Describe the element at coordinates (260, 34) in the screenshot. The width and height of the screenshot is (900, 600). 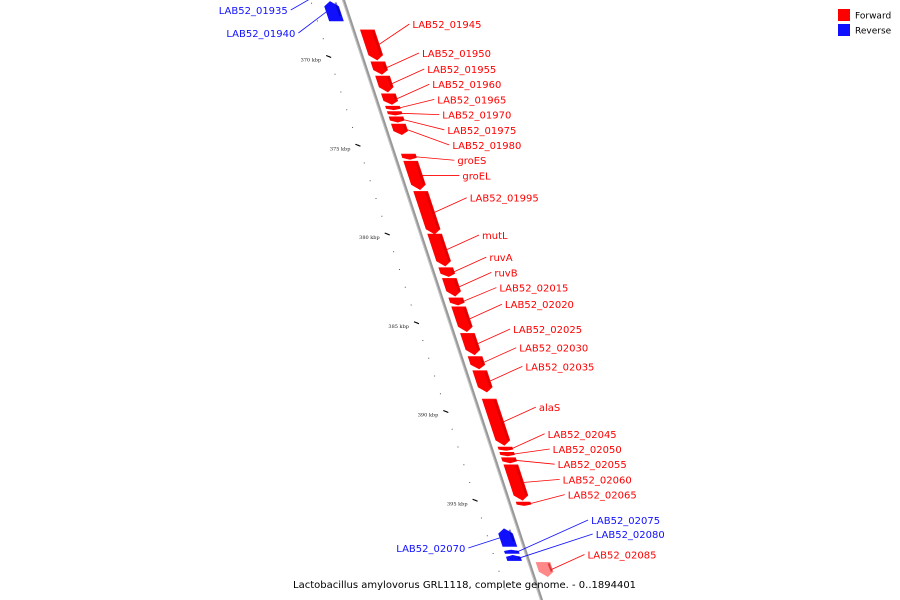
I see `gene-label: LAB52_01940` at that location.